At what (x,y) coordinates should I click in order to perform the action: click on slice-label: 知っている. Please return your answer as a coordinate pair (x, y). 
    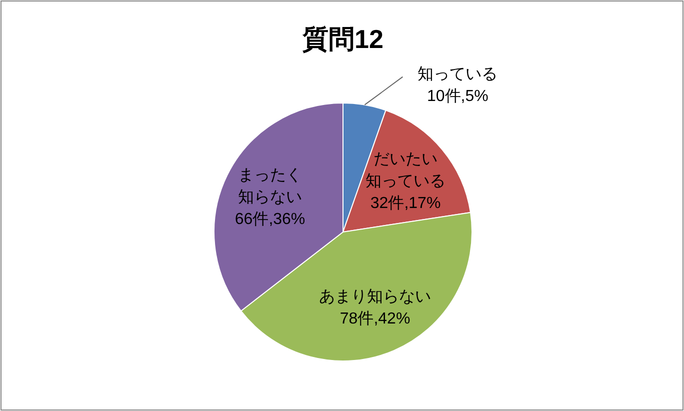
    Looking at the image, I should click on (458, 74).